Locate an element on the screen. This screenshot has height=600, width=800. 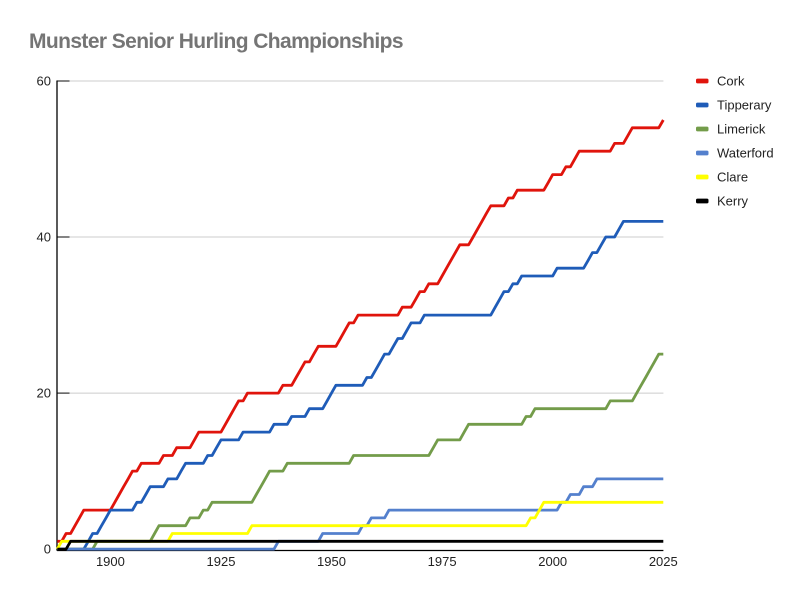
svg-text: 1925 is located at coordinates (221, 561).